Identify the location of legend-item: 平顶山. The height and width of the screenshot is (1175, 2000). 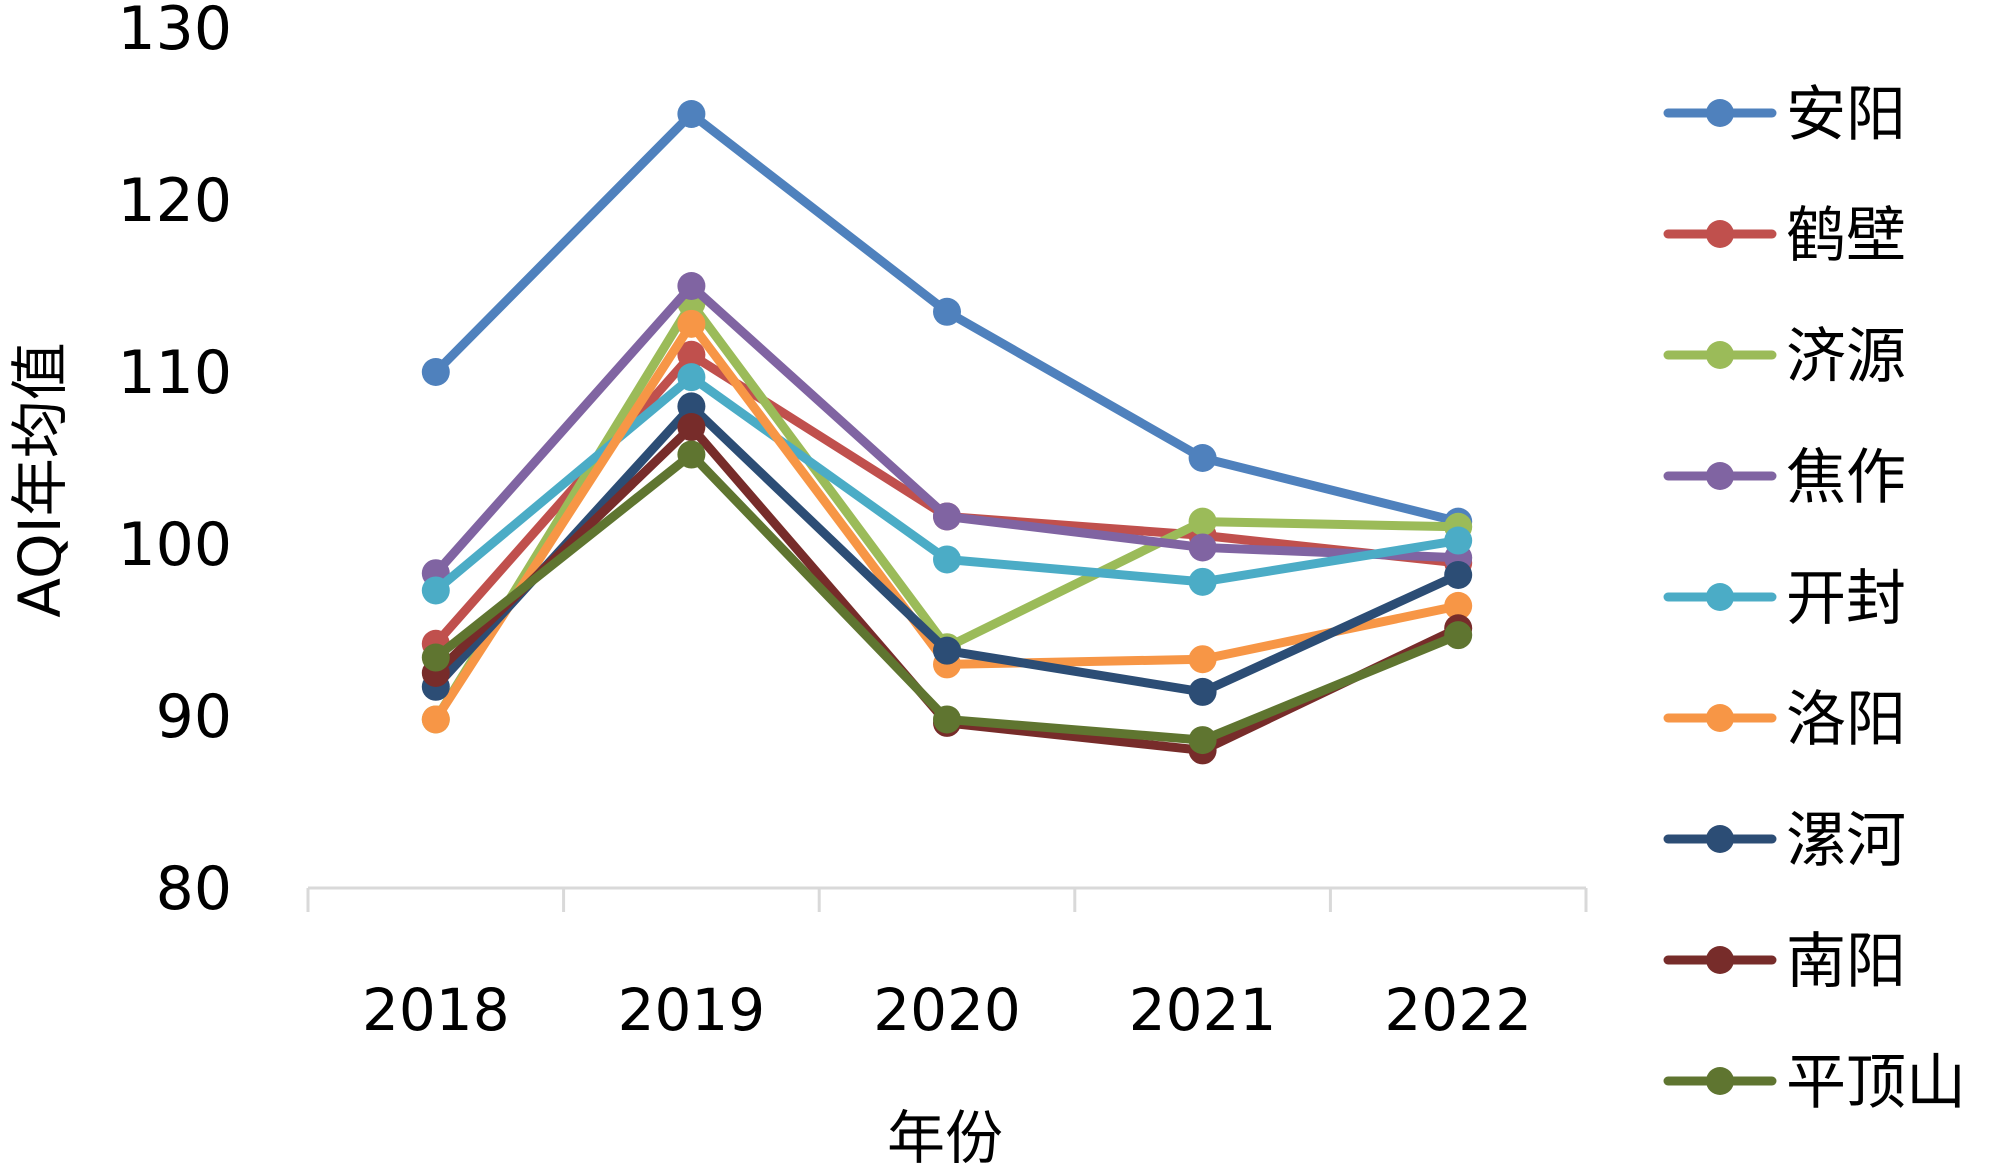
(1814, 1083).